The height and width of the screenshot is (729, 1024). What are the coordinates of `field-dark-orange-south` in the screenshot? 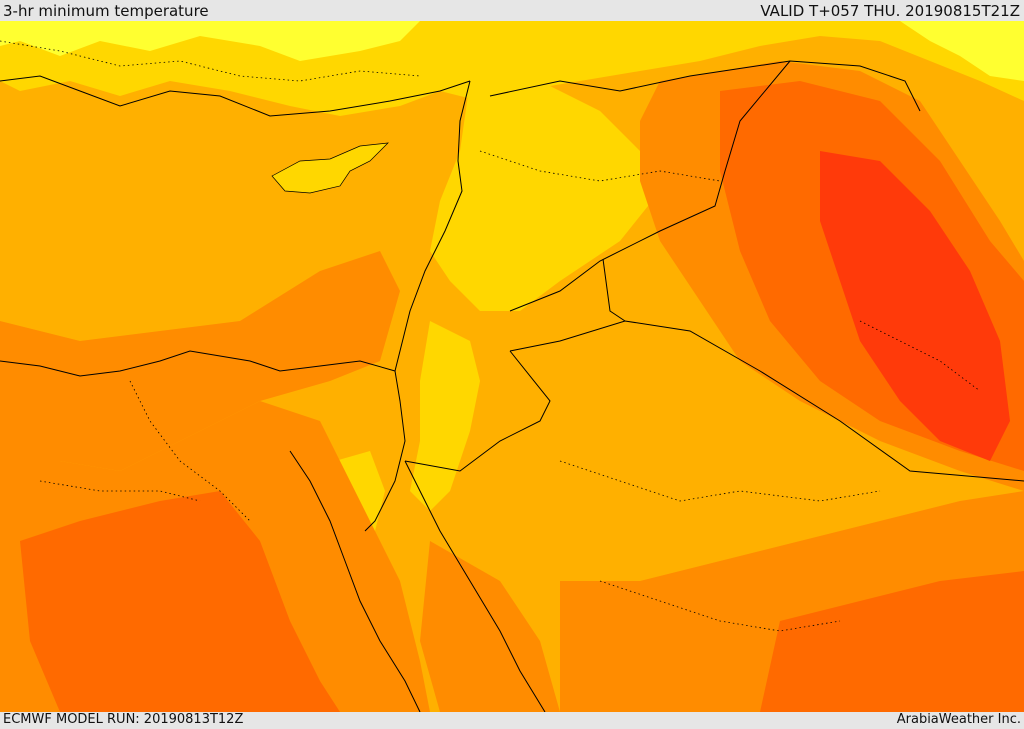 It's located at (892, 641).